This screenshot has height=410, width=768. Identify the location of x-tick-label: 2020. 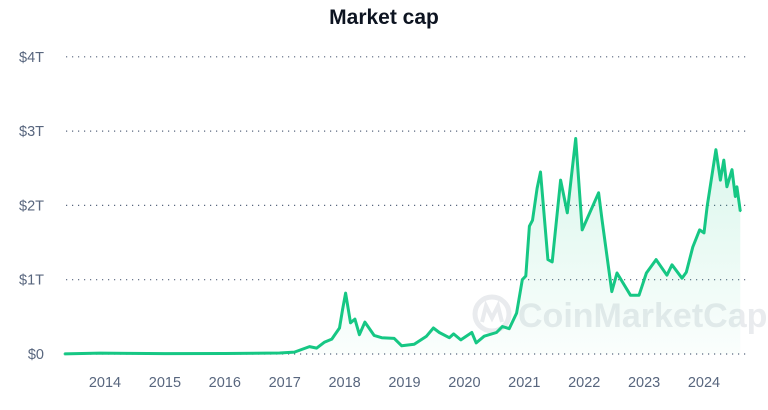
(464, 383).